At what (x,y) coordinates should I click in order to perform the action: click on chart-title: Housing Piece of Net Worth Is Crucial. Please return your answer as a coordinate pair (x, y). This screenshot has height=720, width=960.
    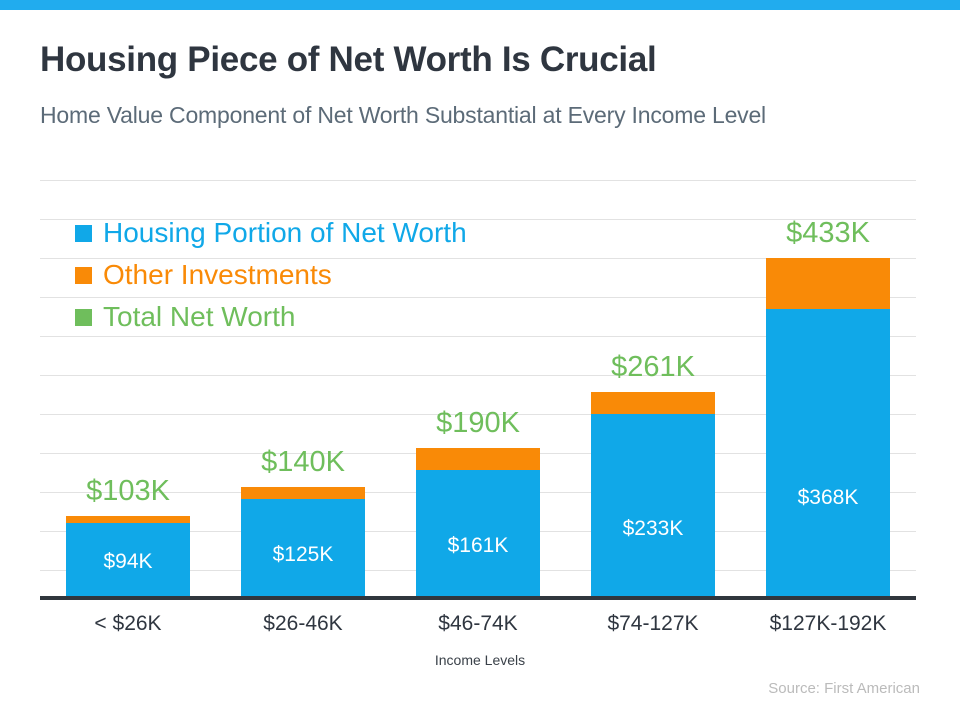
    Looking at the image, I should click on (348, 59).